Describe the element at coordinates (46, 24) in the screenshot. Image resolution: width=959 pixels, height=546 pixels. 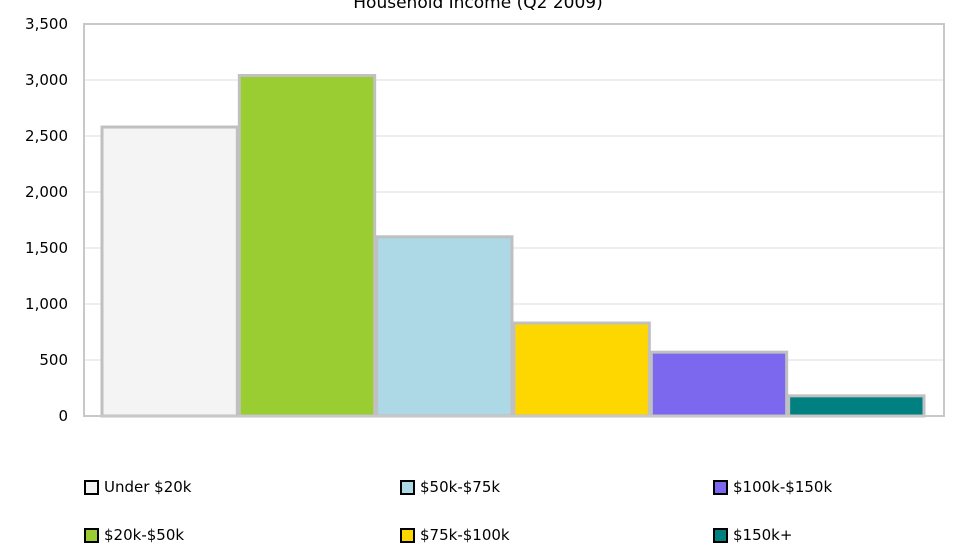
I see `y-tick-label: 3,500` at that location.